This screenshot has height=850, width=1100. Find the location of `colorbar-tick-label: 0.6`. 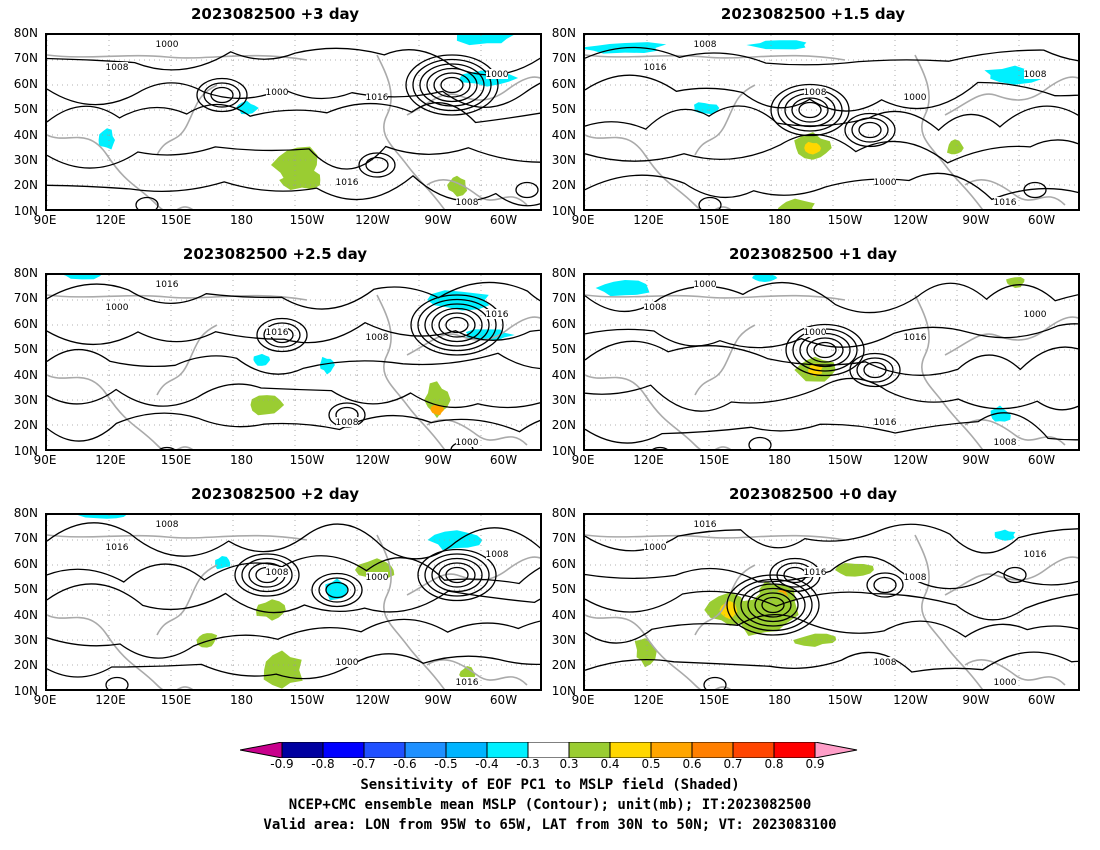

colorbar-tick-label: 0.6 is located at coordinates (692, 764).